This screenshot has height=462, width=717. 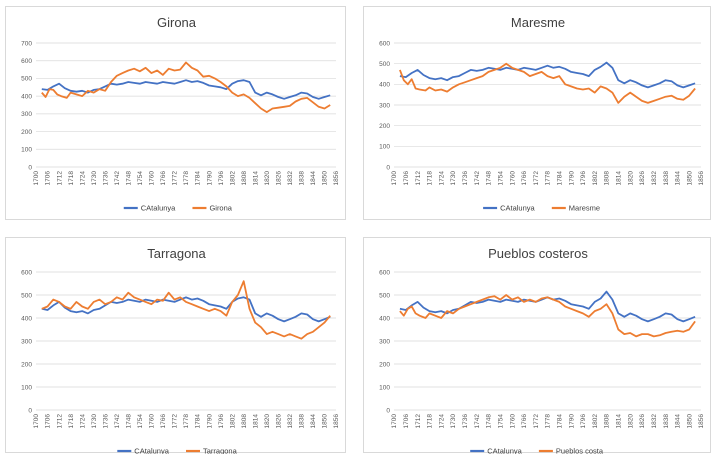 I want to click on x-tick-label: 1748, so click(x=489, y=421).